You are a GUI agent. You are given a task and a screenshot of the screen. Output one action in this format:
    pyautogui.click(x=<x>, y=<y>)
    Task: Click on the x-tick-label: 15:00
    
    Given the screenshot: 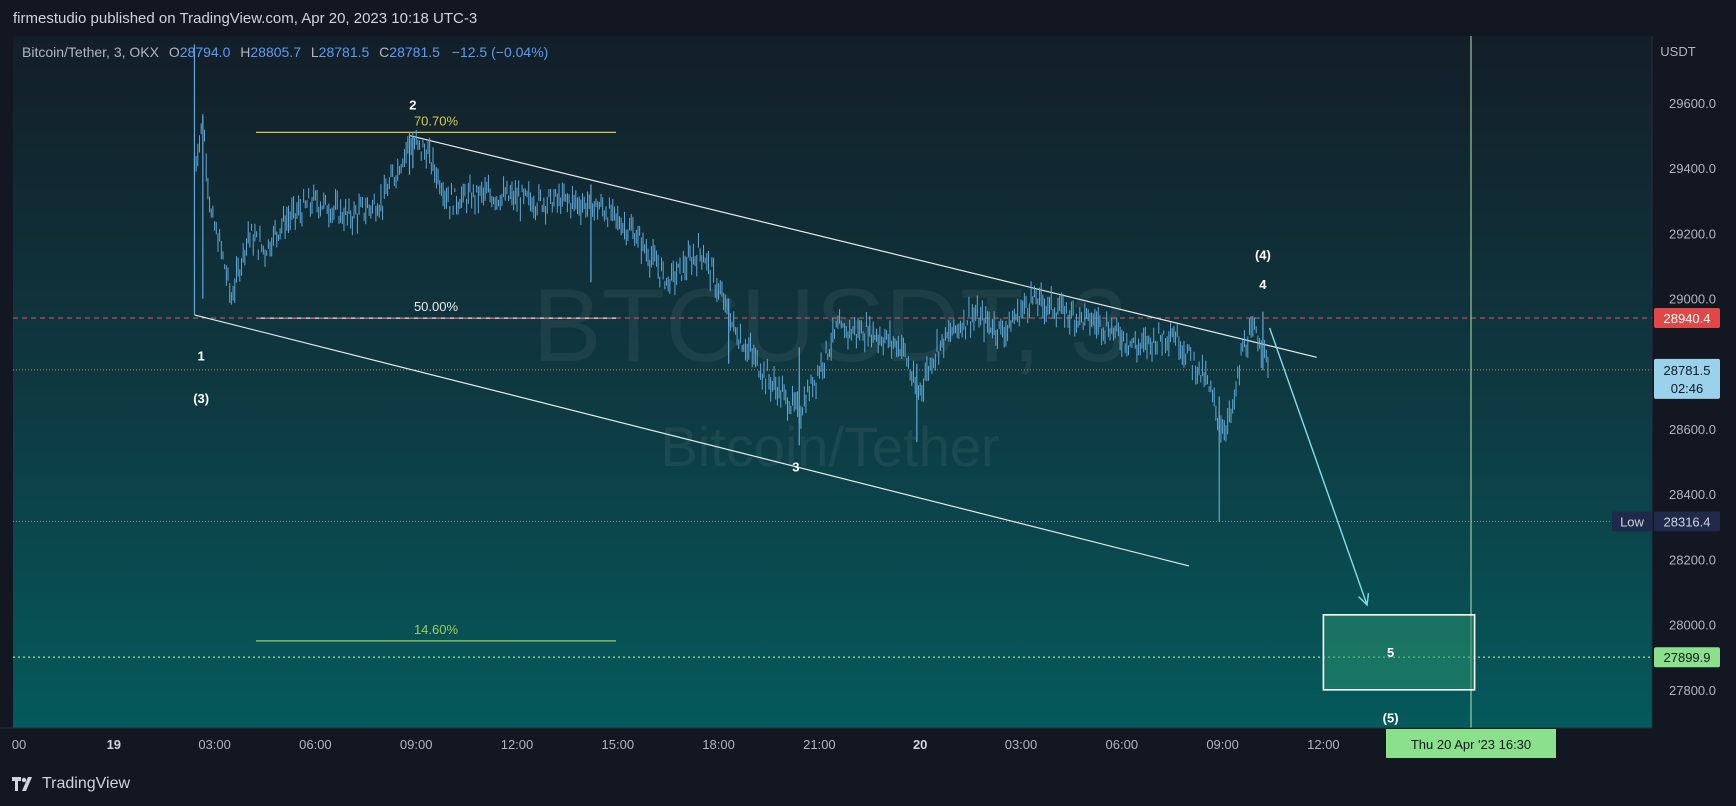 What is the action you would take?
    pyautogui.click(x=618, y=744)
    